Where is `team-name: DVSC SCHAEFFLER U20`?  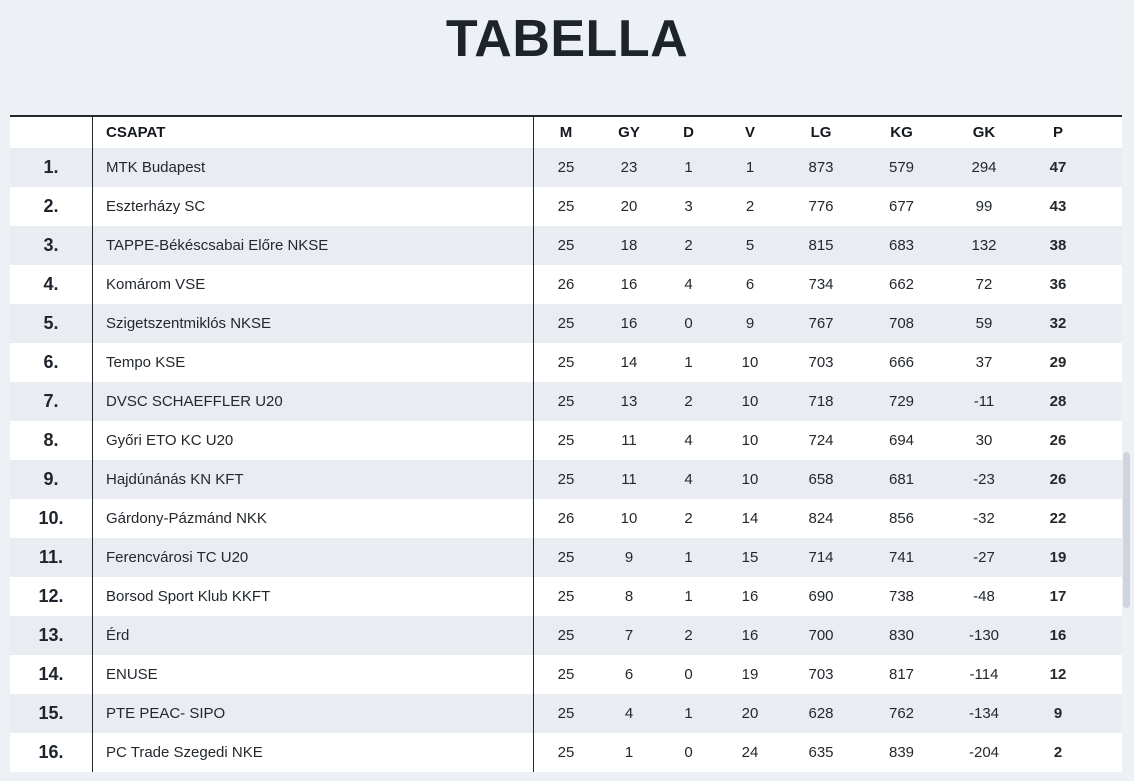 team-name: DVSC SCHAEFFLER U20 is located at coordinates (312, 401).